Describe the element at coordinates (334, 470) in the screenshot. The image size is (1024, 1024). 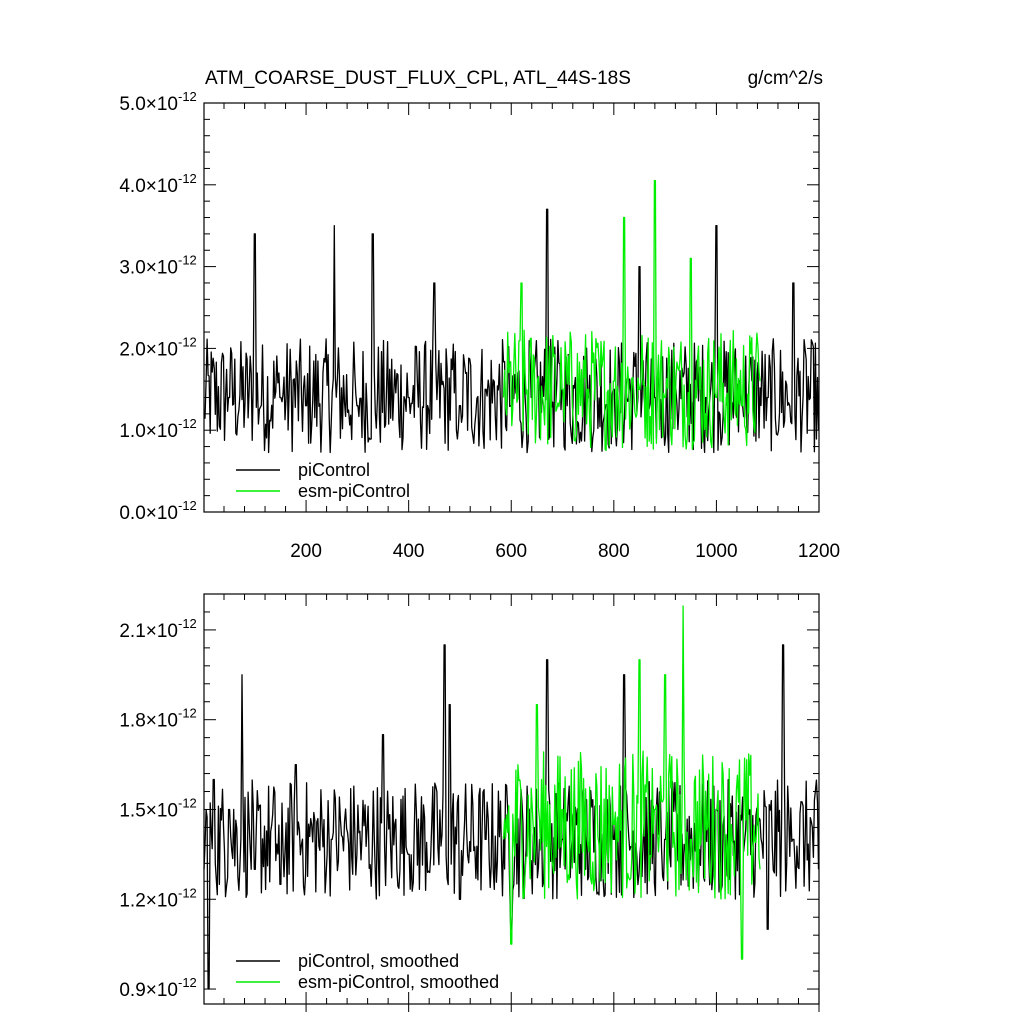
I see `legend-label-0: piControl` at that location.